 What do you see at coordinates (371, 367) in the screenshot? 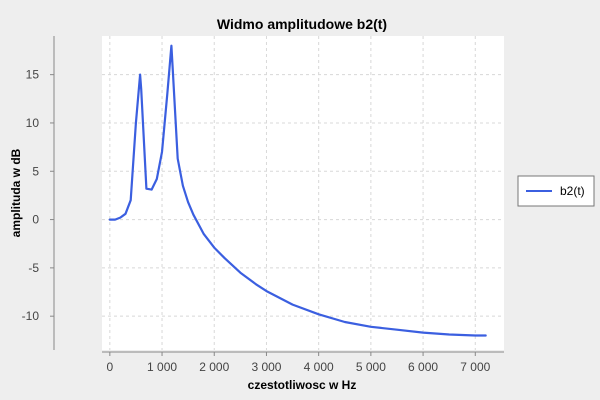
I see `x-tick-label-5: 5 000` at bounding box center [371, 367].